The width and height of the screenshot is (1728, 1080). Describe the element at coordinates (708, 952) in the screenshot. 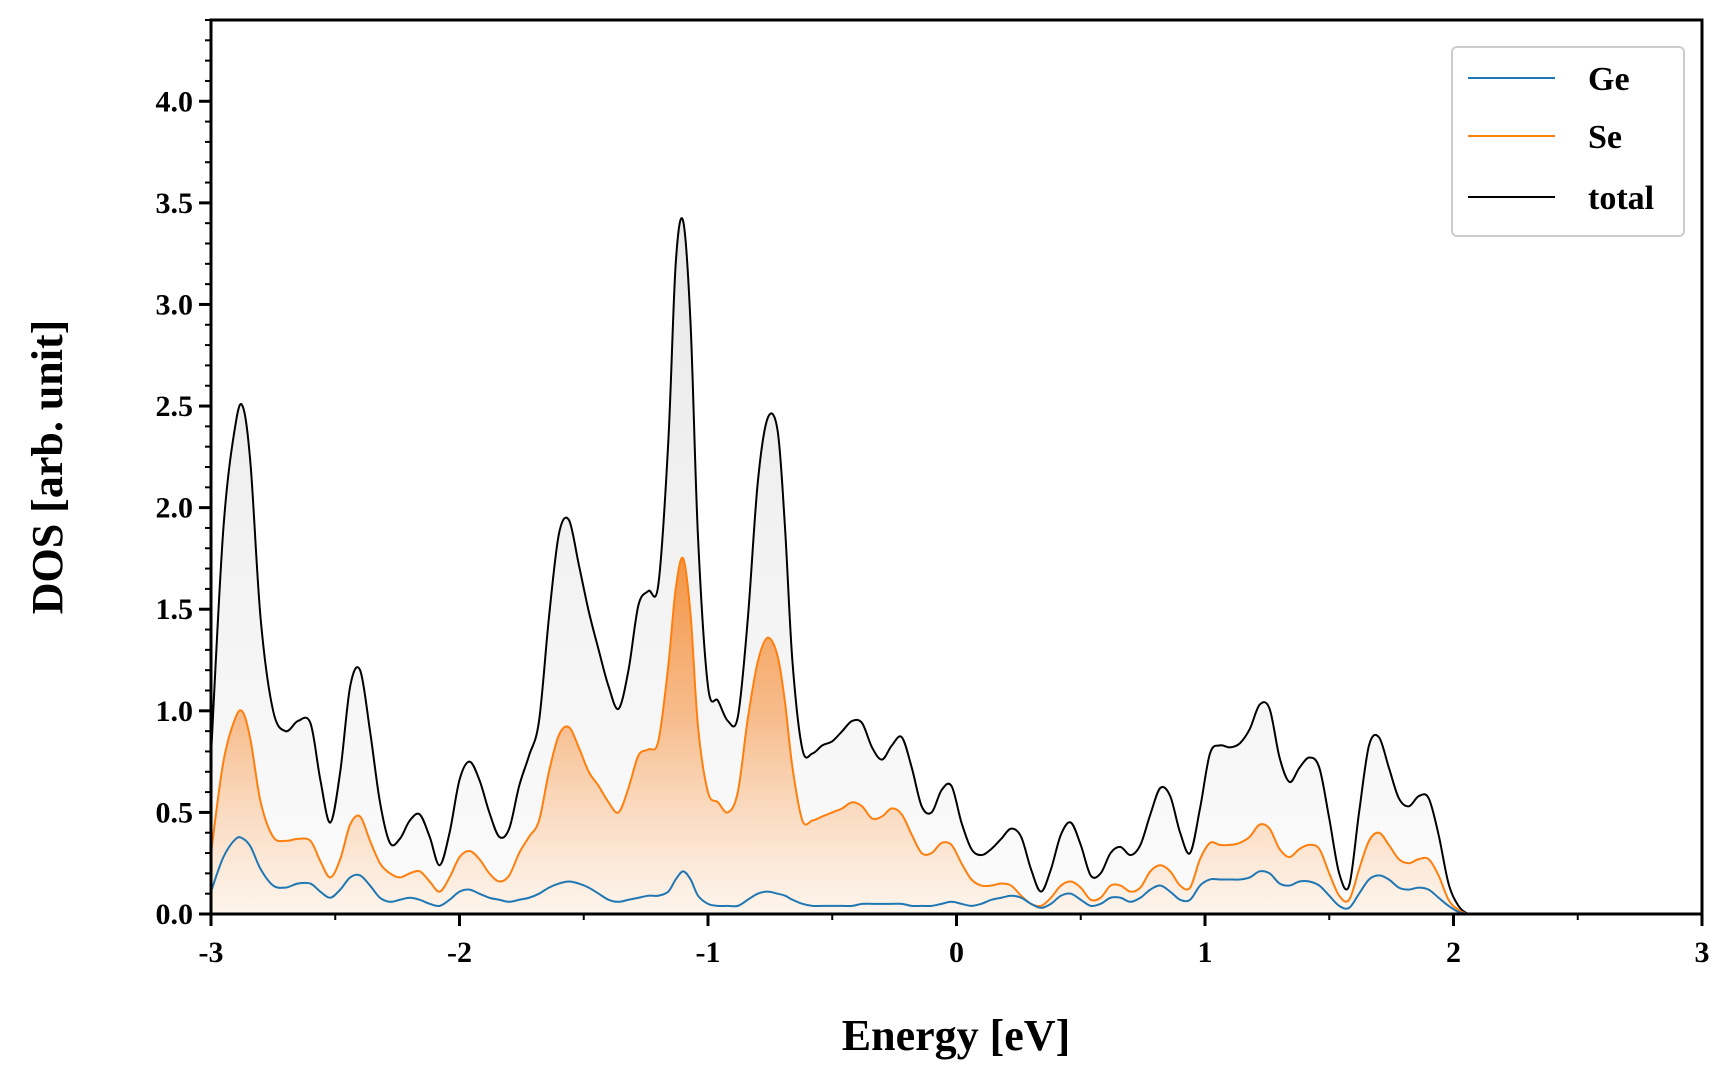

I see `x-tick-label: -1` at that location.